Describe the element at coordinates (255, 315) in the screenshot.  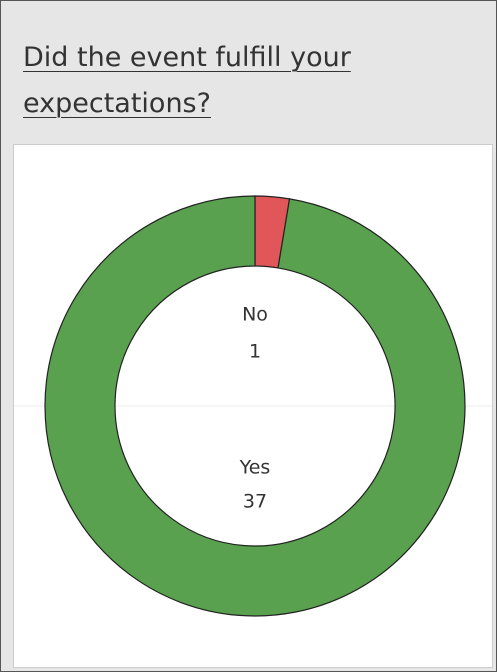
I see `slice-label: No` at that location.